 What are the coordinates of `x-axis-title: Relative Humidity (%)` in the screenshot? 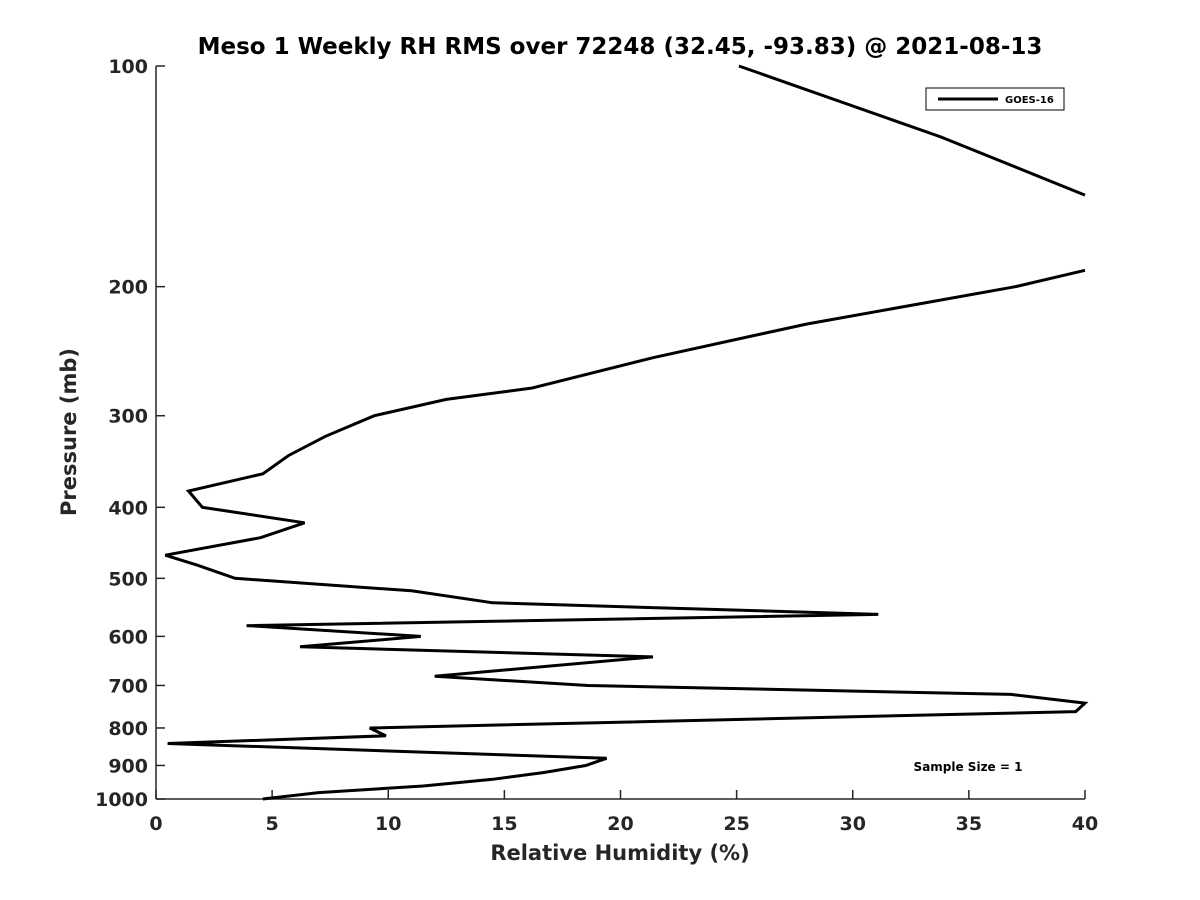 It's located at (619, 853).